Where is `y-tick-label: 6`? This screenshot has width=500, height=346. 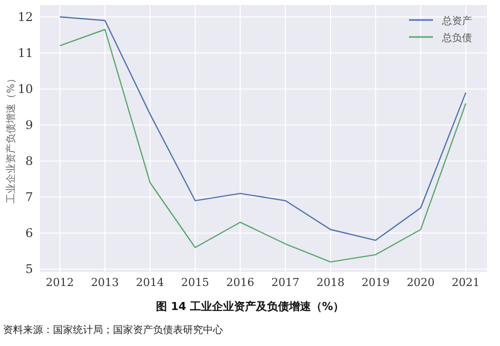
y-tick-label: 6 is located at coordinates (29, 233).